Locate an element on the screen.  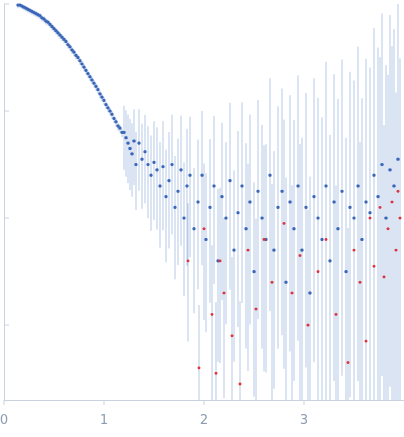
x-tick-label: 2 is located at coordinates (204, 420).